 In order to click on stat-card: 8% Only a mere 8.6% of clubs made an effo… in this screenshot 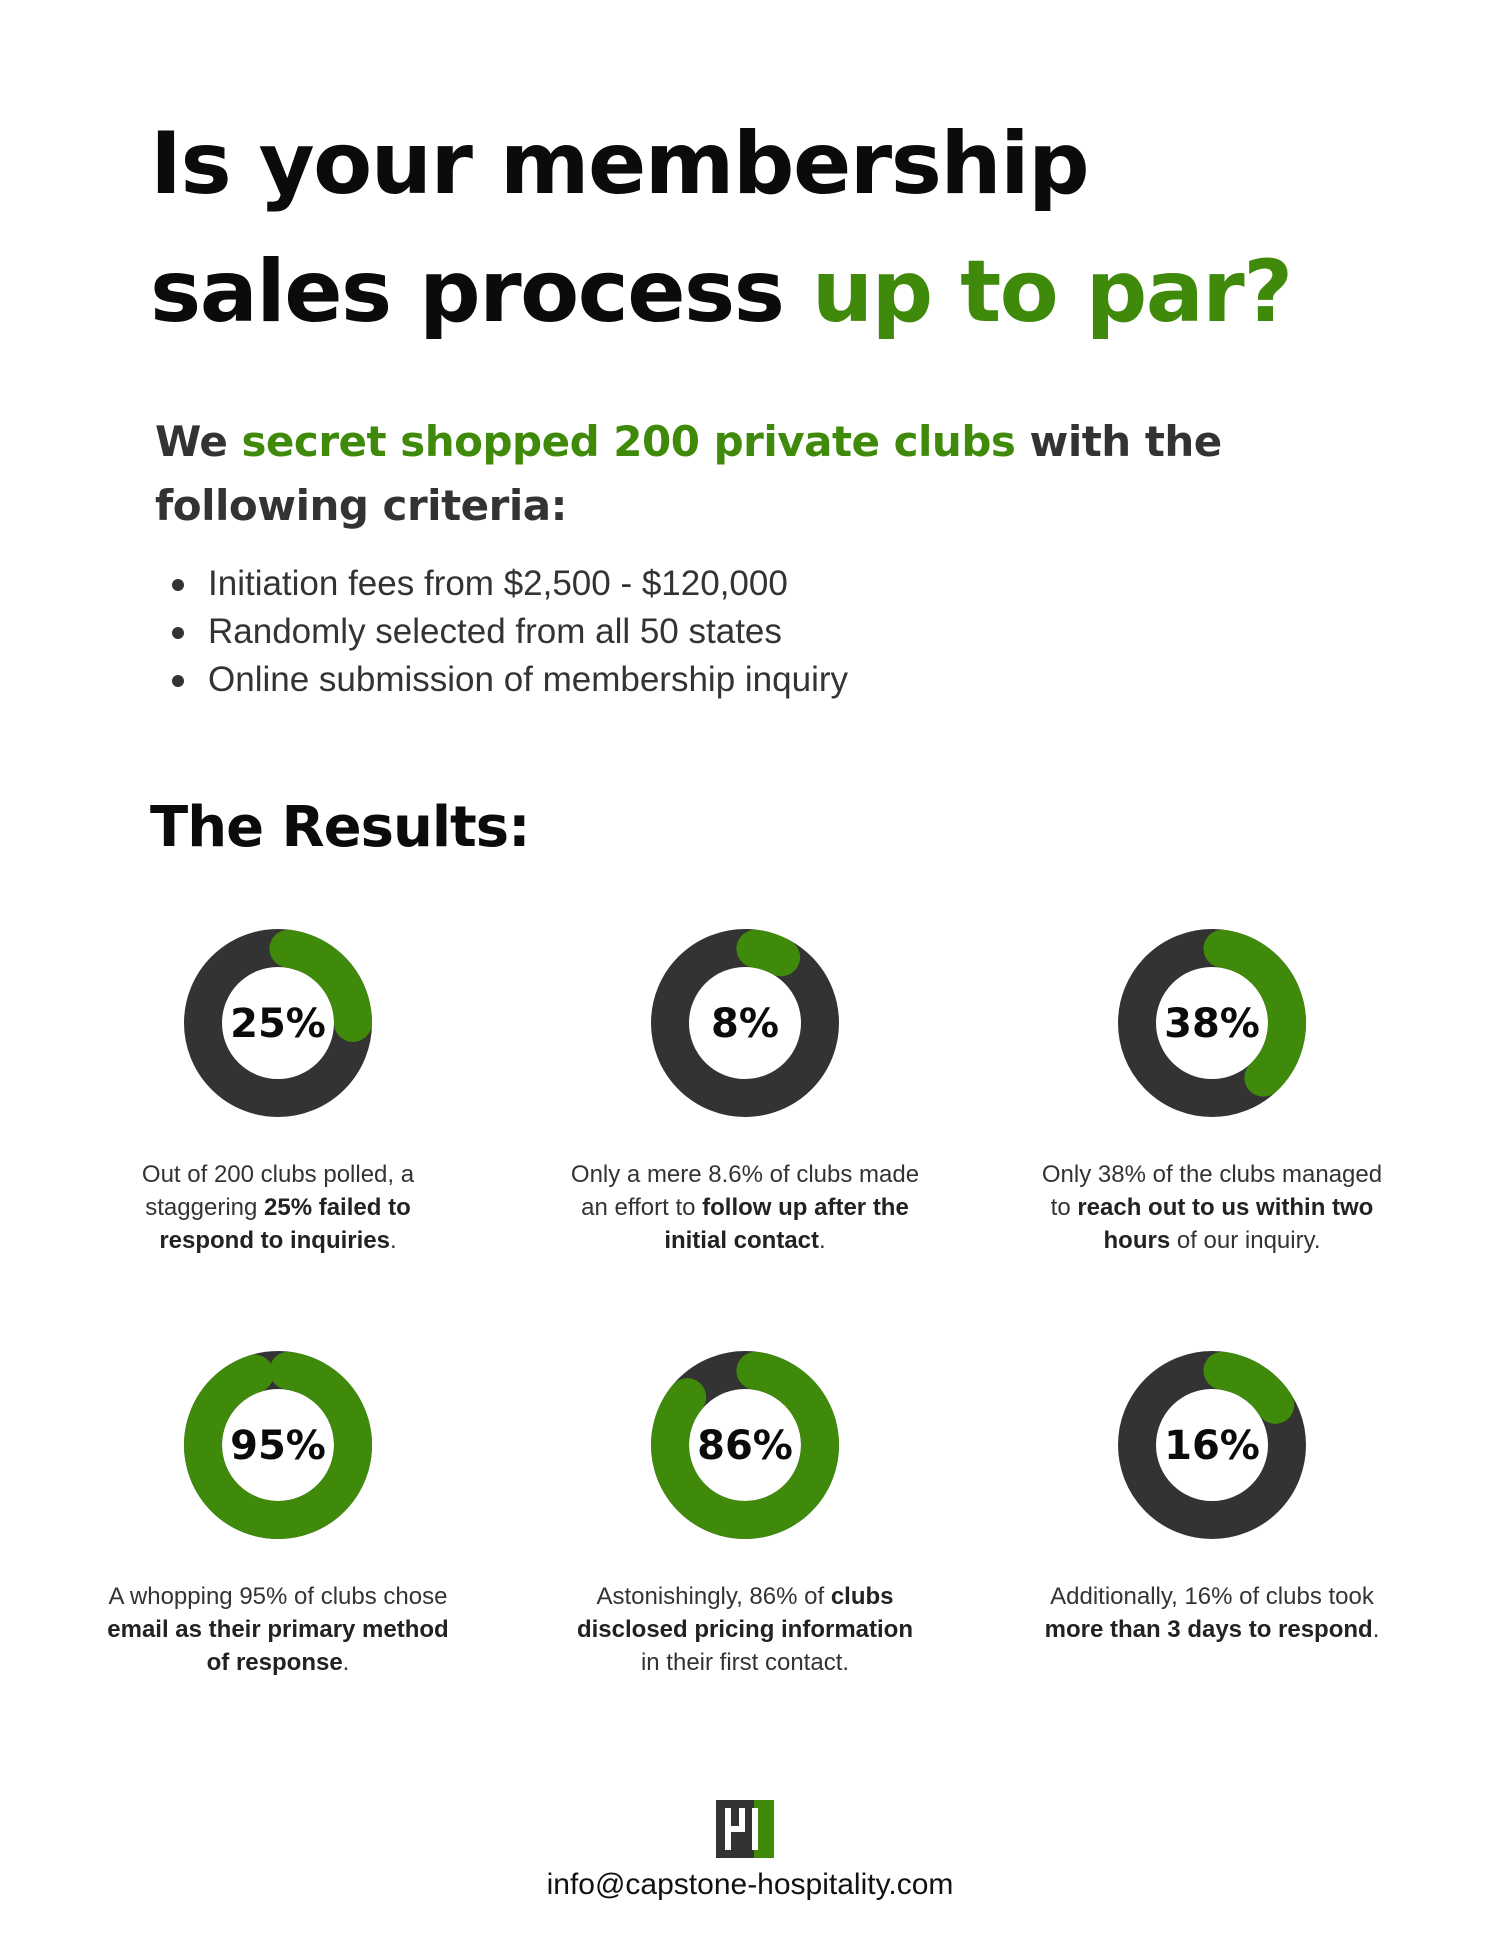, I will do `click(745, 1092)`.